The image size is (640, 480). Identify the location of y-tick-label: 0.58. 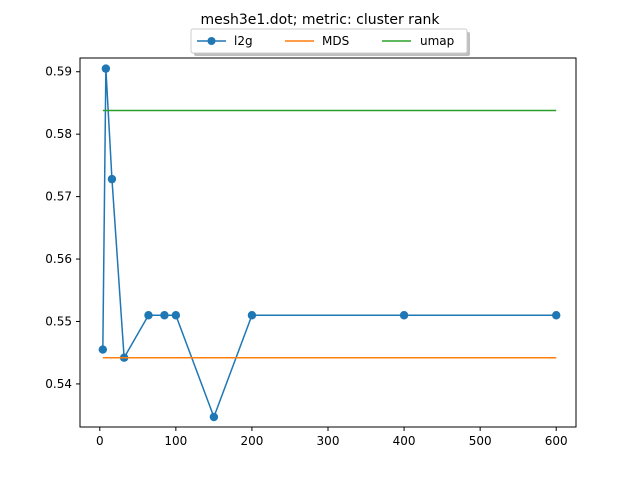
(58, 134).